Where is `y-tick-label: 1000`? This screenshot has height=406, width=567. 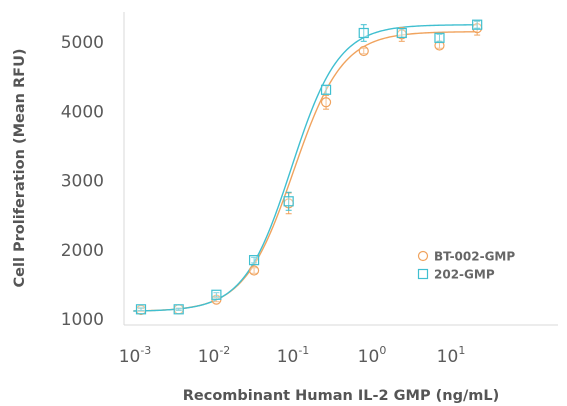
y-tick-label: 1000 is located at coordinates (82, 320).